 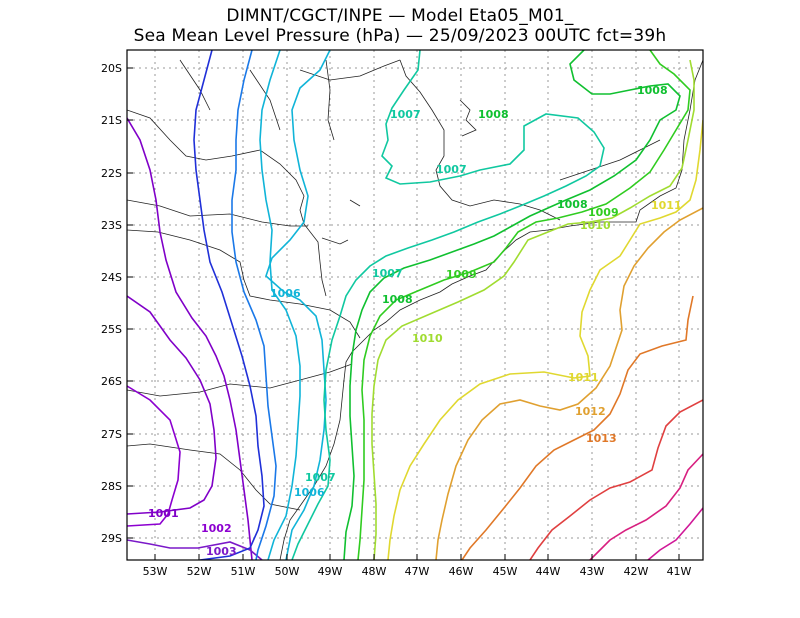 I want to click on lon-tick-label: 53W, so click(x=155, y=571).